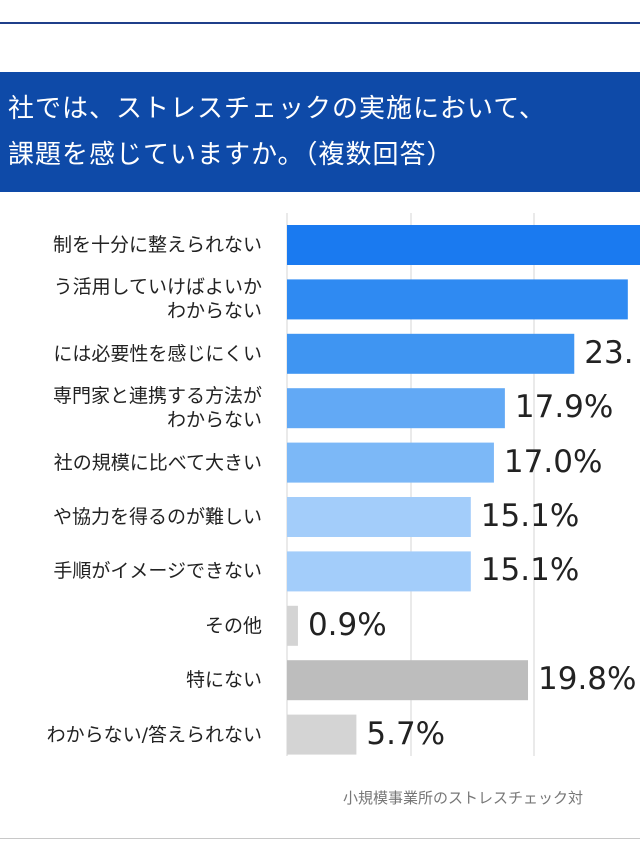 The height and width of the screenshot is (853, 640). I want to click on category-label-0: 制を十分に整えられない, so click(157, 245).